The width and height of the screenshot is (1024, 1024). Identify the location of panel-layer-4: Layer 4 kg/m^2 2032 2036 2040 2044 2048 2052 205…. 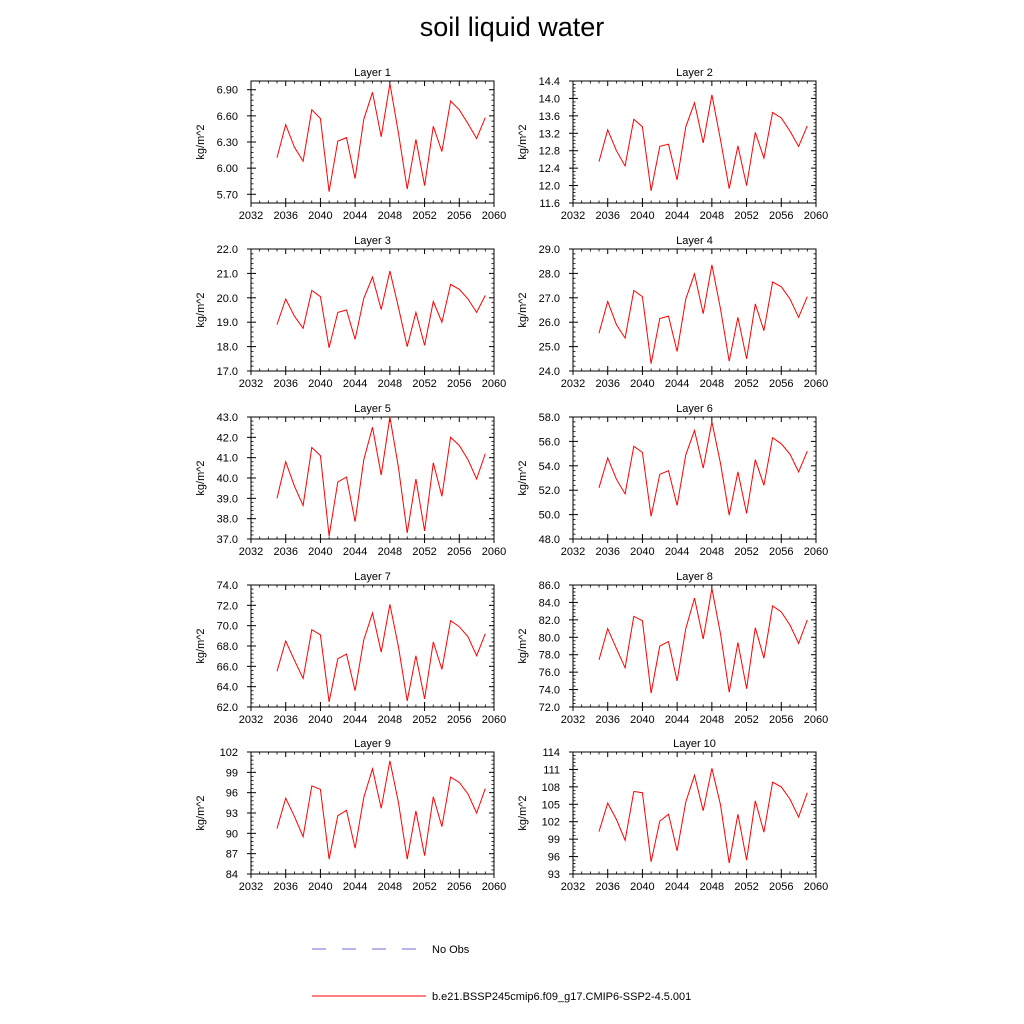
(672, 312).